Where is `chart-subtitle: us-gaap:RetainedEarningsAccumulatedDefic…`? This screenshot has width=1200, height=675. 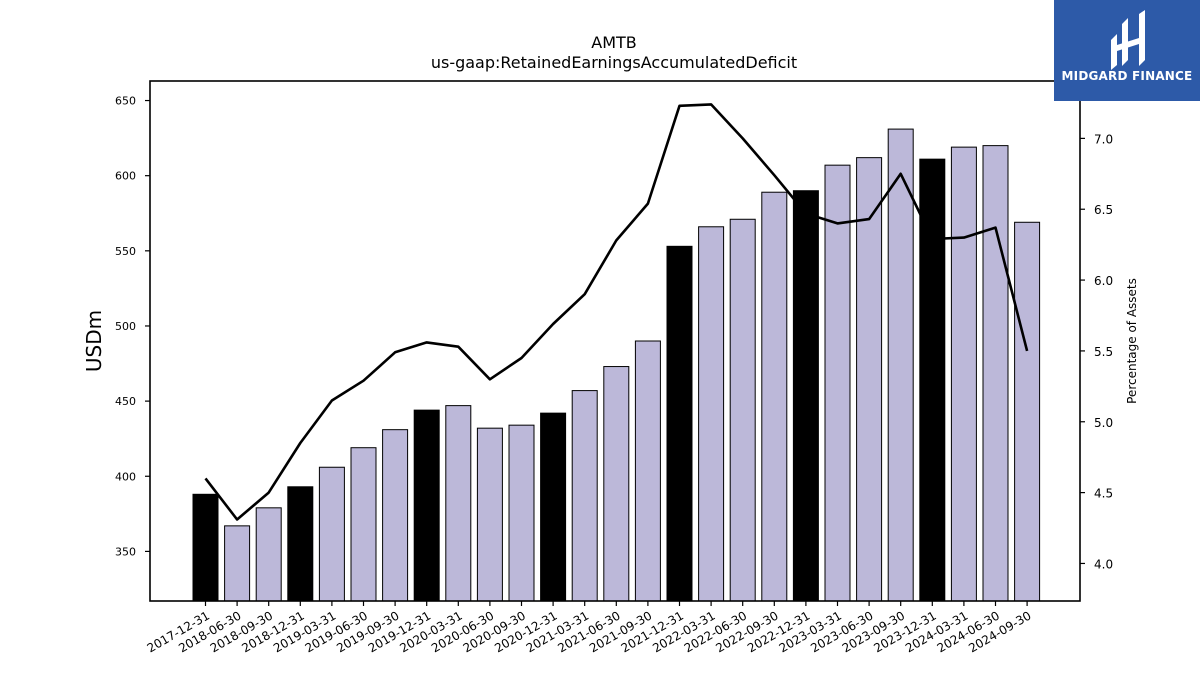 chart-subtitle: us-gaap:RetainedEarningsAccumulatedDefic… is located at coordinates (614, 62).